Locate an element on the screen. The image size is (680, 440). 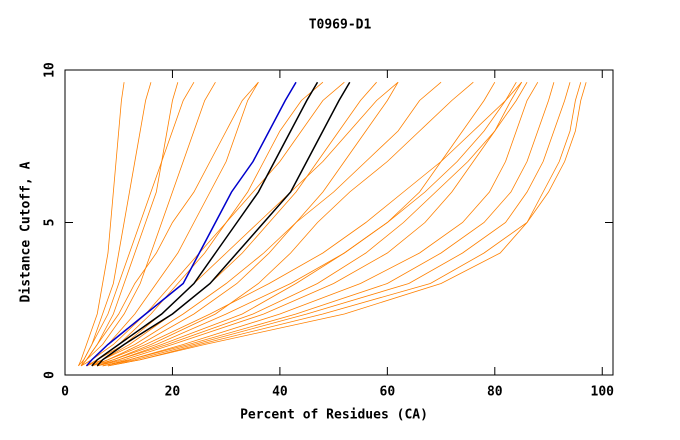
chart-title: T0969-D1 is located at coordinates (340, 25).